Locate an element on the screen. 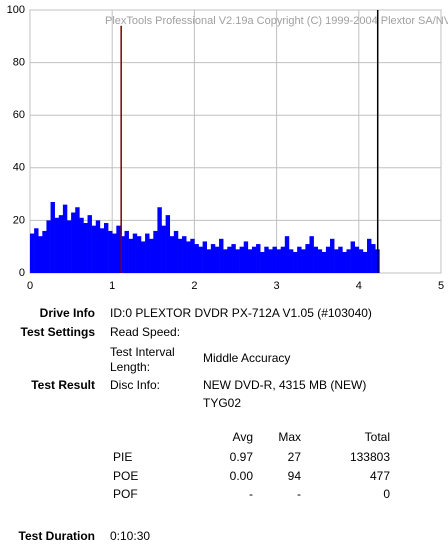 The image size is (448, 544). table-cell: 0.00 is located at coordinates (241, 475).